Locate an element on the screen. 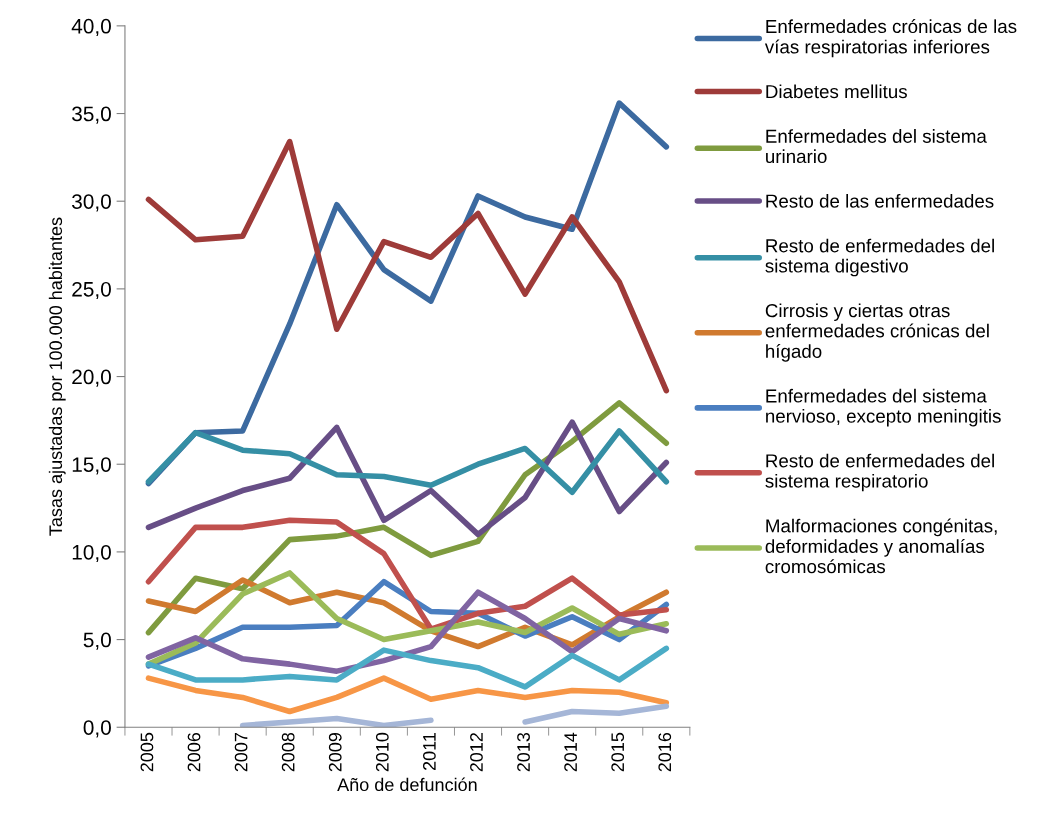  legend-label: Diabetes mellitus is located at coordinates (836, 91).